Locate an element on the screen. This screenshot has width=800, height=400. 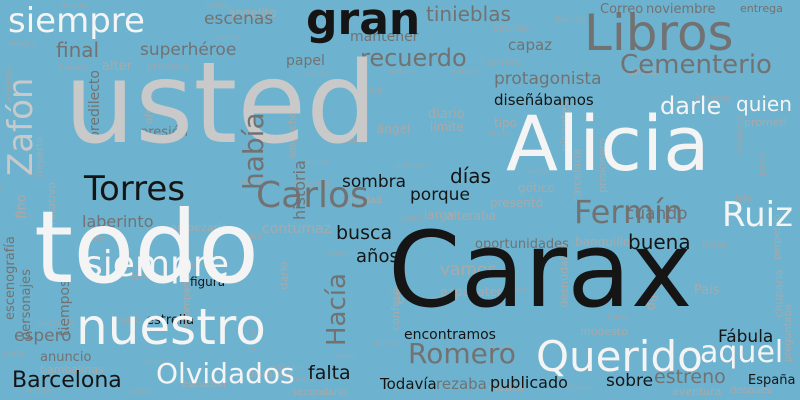
word-angelito: angelito is located at coordinates (252, 13).